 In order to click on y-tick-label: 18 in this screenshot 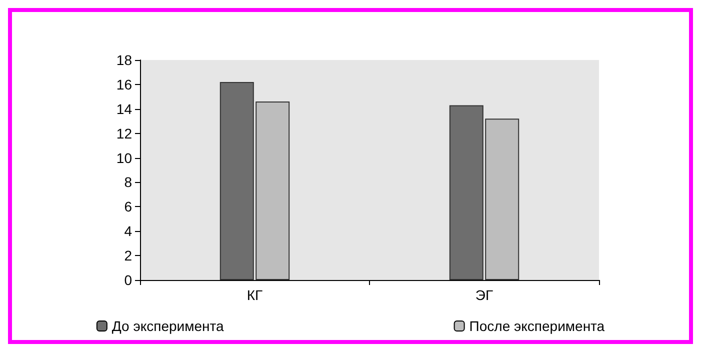, I will do `click(124, 60)`.